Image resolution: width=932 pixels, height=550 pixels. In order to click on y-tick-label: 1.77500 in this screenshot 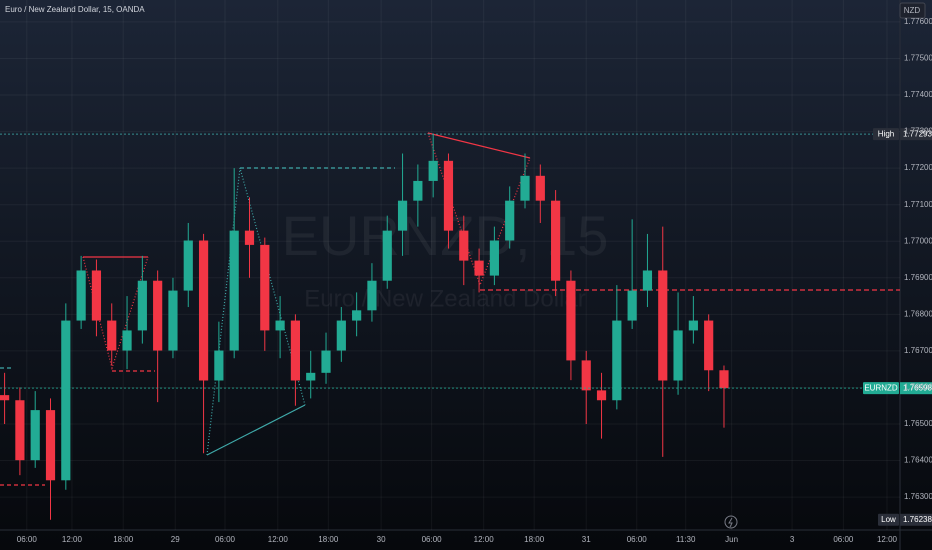, I will do `click(918, 58)`.